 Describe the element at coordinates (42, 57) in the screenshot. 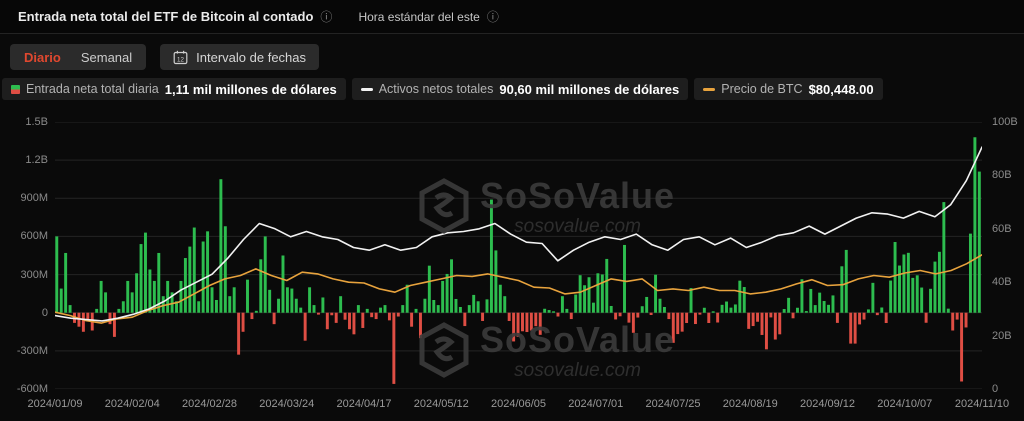

I see `tab-daily: Diario` at that location.